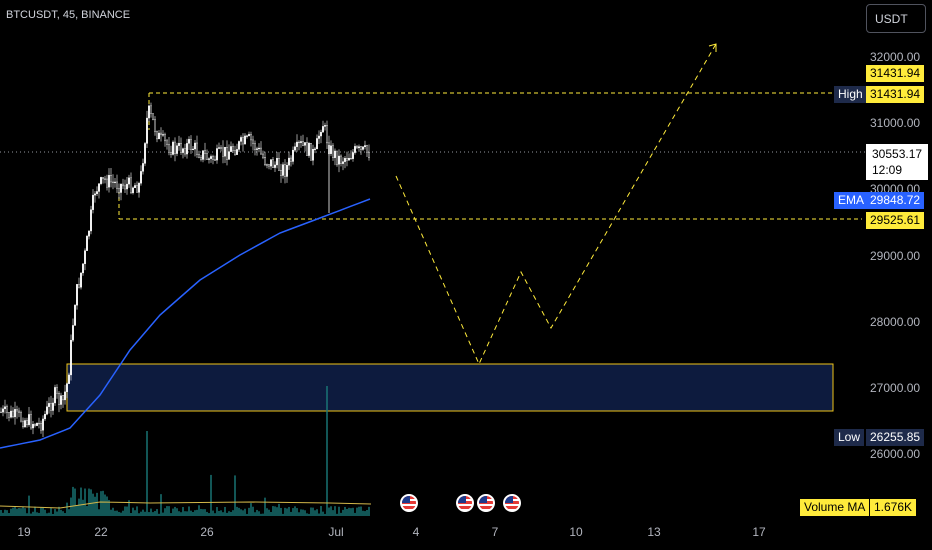 This screenshot has height=550, width=932. What do you see at coordinates (895, 200) in the screenshot?
I see `ema-value-tag: 29848.72` at bounding box center [895, 200].